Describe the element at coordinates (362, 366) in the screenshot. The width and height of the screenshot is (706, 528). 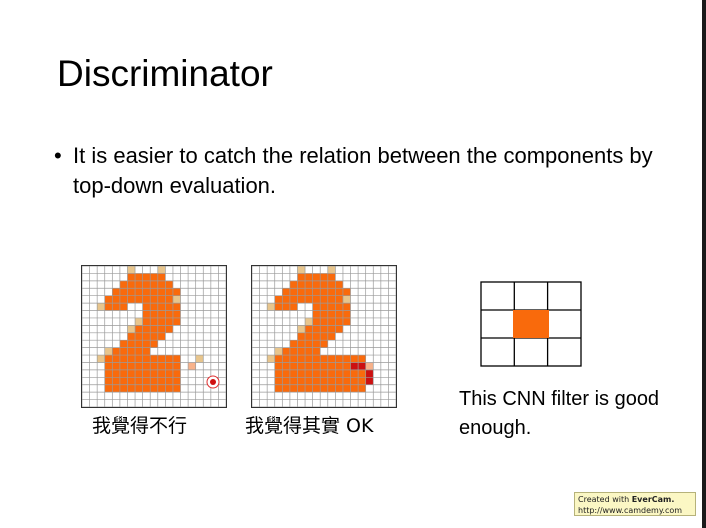
I see `dark-red-pixel` at that location.